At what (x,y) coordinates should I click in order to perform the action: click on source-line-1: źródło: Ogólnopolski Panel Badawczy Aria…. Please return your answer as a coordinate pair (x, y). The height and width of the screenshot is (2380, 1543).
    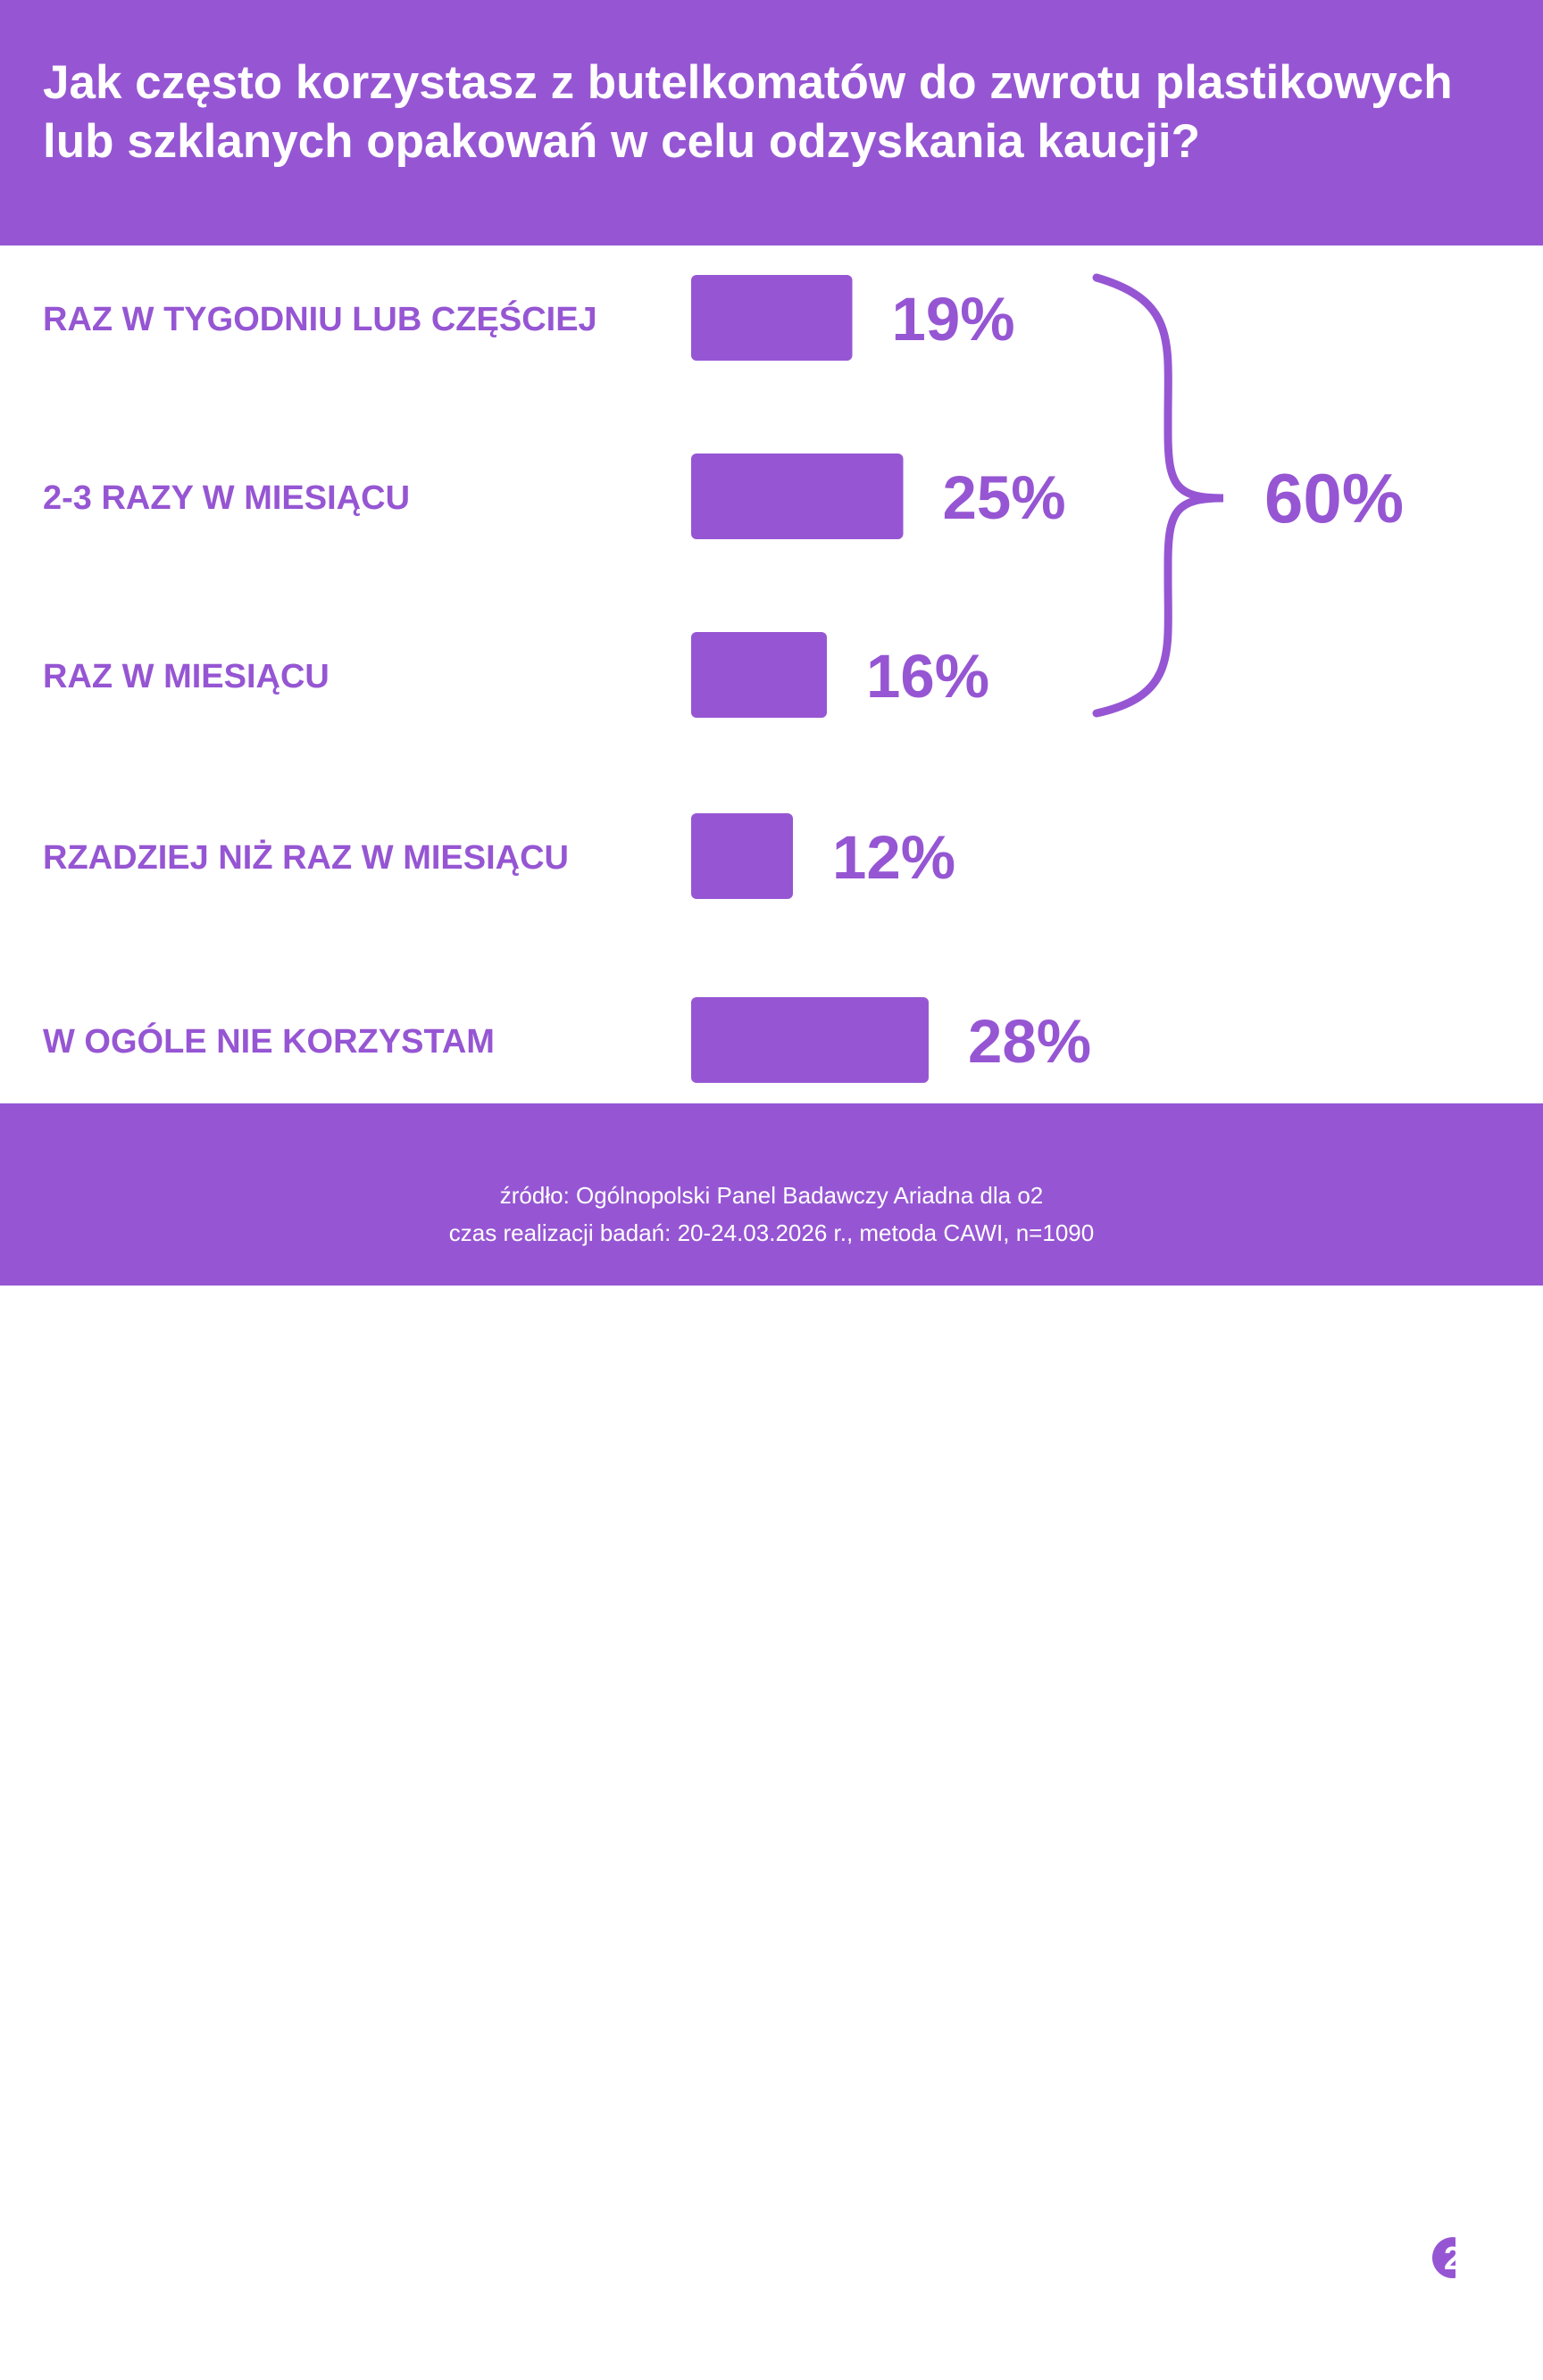
    Looking at the image, I should click on (771, 1195).